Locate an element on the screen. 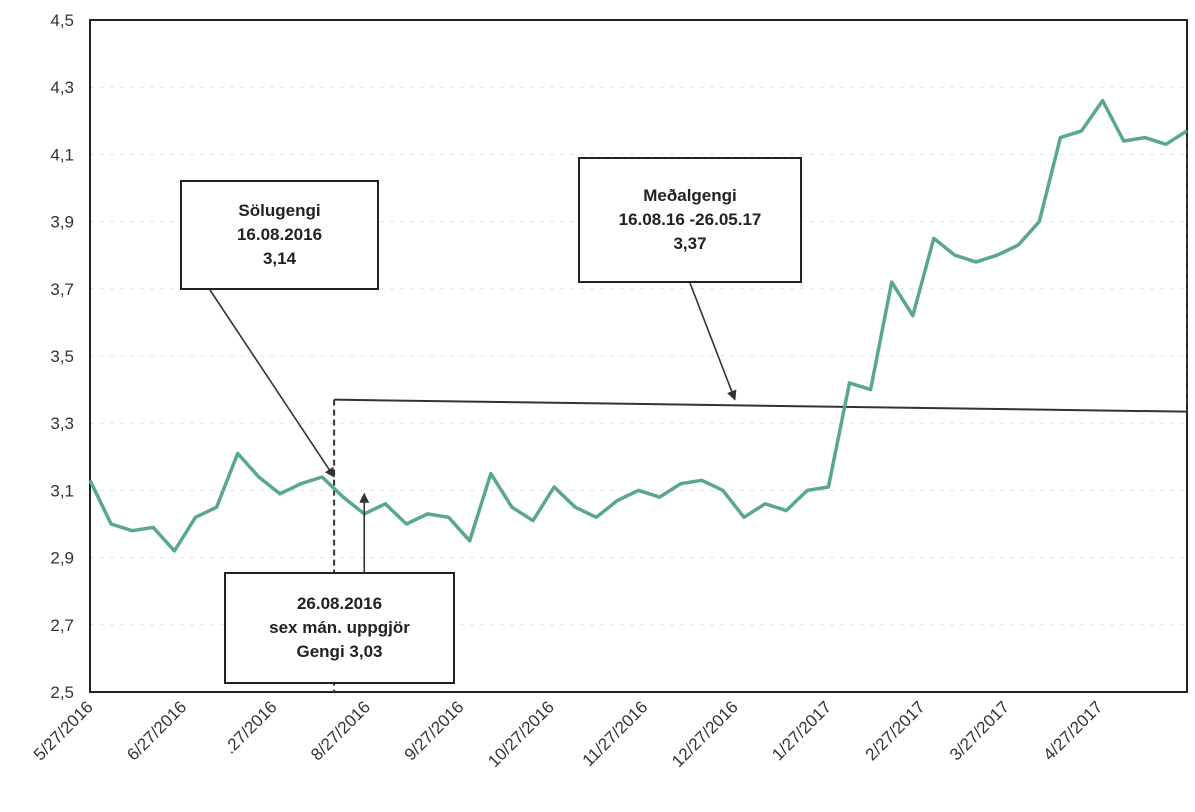  y-tick-label: 3,5 is located at coordinates (62, 356).